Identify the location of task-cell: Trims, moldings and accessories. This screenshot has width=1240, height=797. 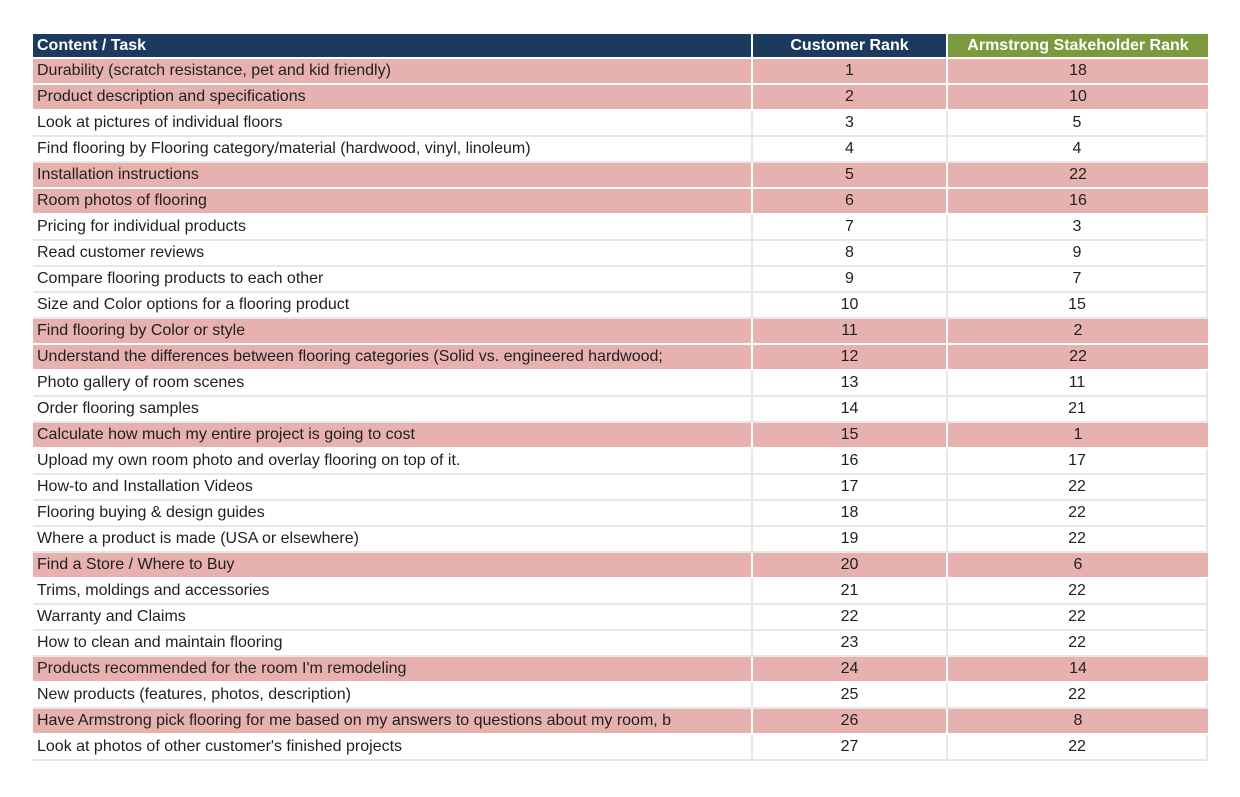
(393, 592).